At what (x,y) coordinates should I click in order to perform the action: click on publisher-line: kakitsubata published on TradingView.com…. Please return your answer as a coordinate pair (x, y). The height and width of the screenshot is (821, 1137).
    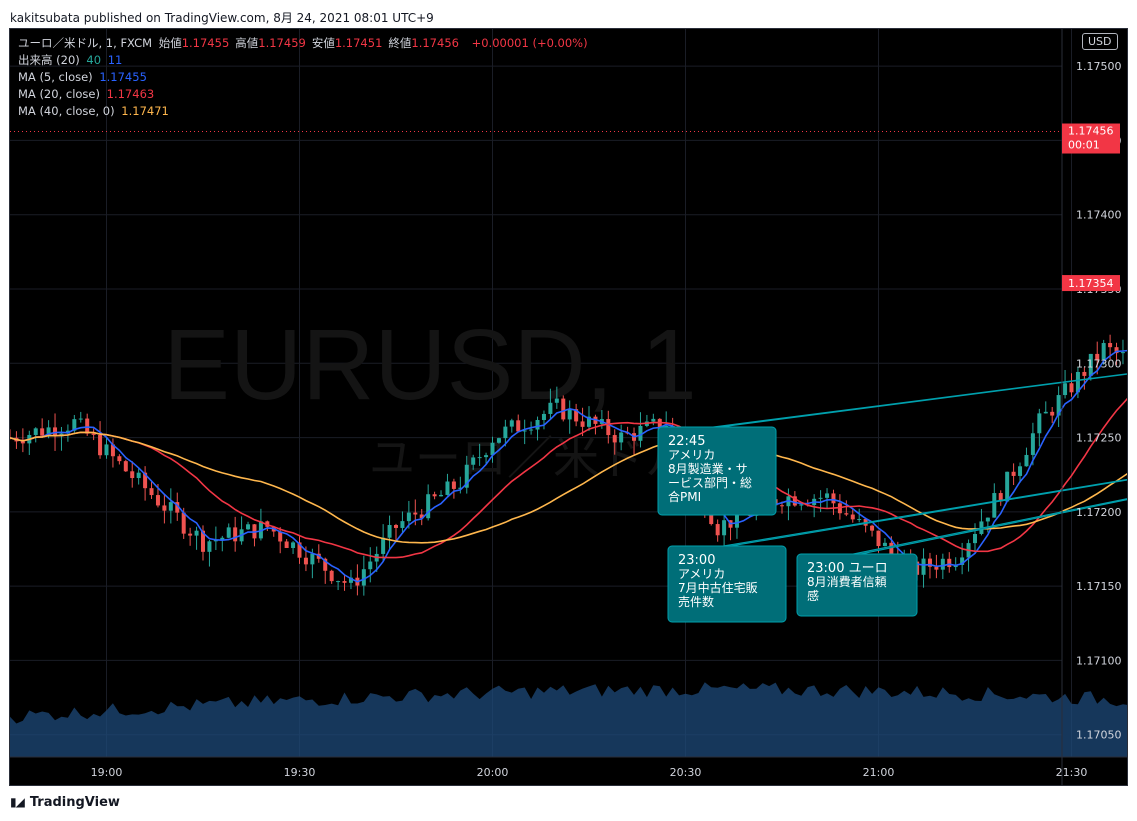
    Looking at the image, I should click on (222, 18).